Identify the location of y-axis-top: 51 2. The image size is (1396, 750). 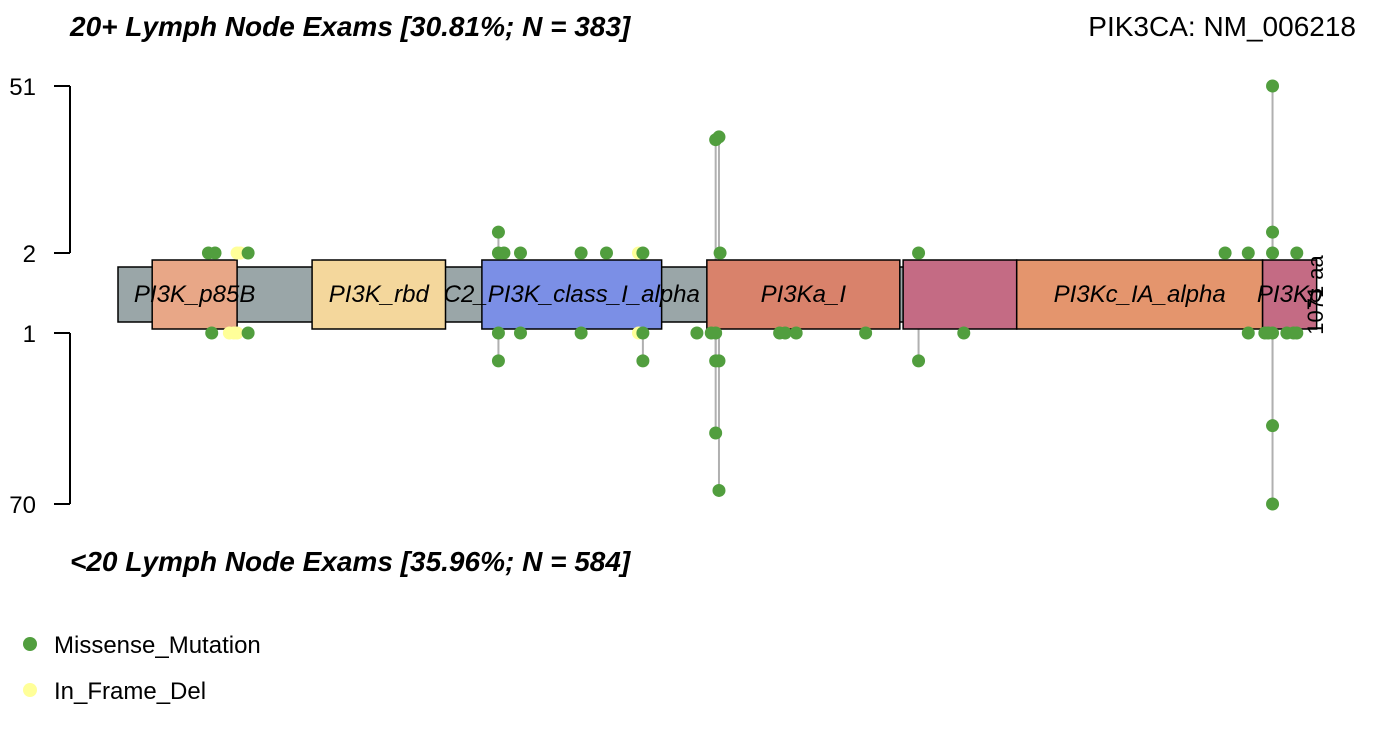
(40, 171).